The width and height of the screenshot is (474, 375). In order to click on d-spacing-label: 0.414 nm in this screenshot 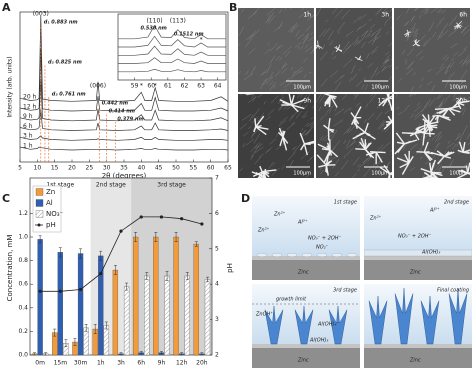, I will do `click(122, 112)`.